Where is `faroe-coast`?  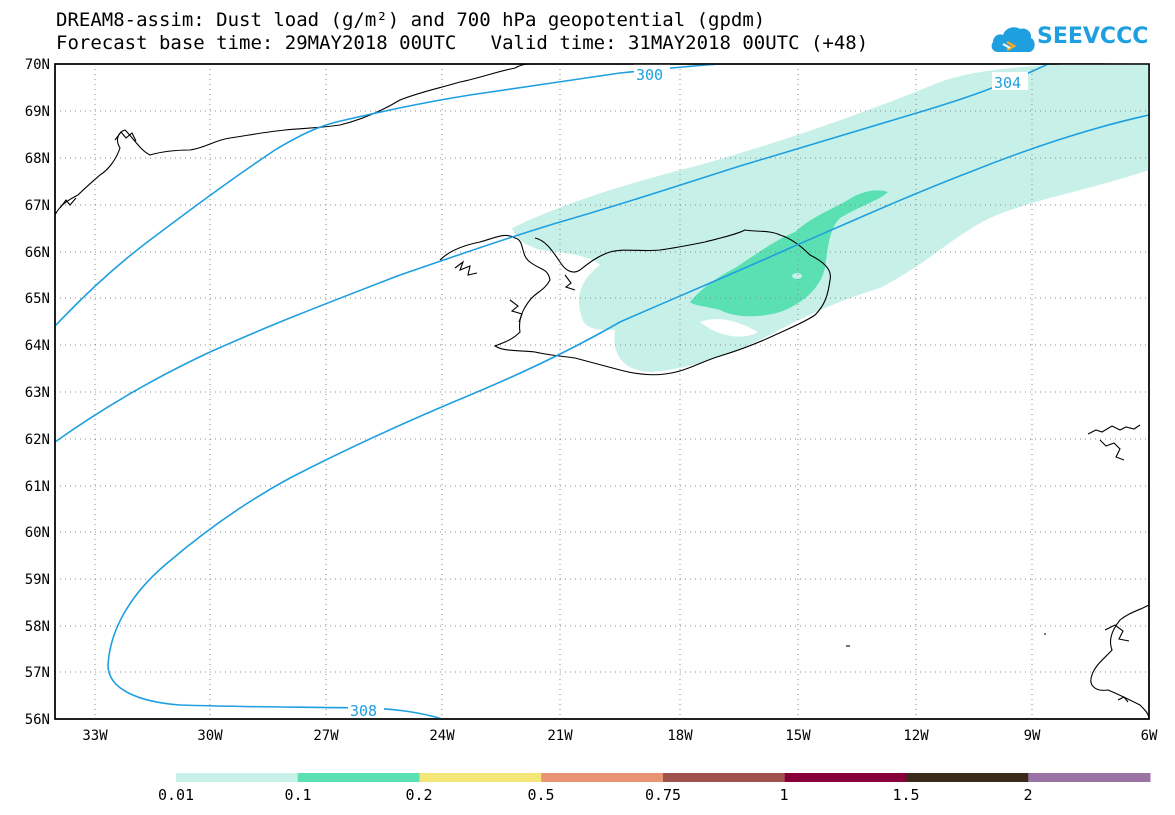
faroe-coast is located at coordinates (1114, 429).